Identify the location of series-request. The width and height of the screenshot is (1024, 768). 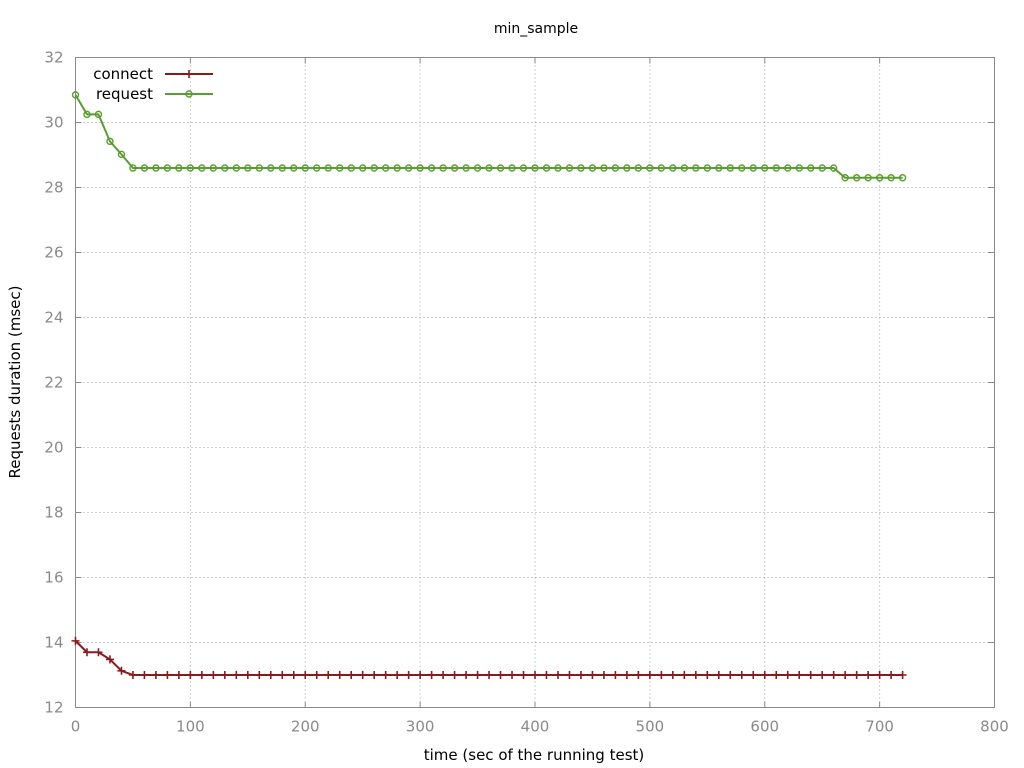
(489, 136).